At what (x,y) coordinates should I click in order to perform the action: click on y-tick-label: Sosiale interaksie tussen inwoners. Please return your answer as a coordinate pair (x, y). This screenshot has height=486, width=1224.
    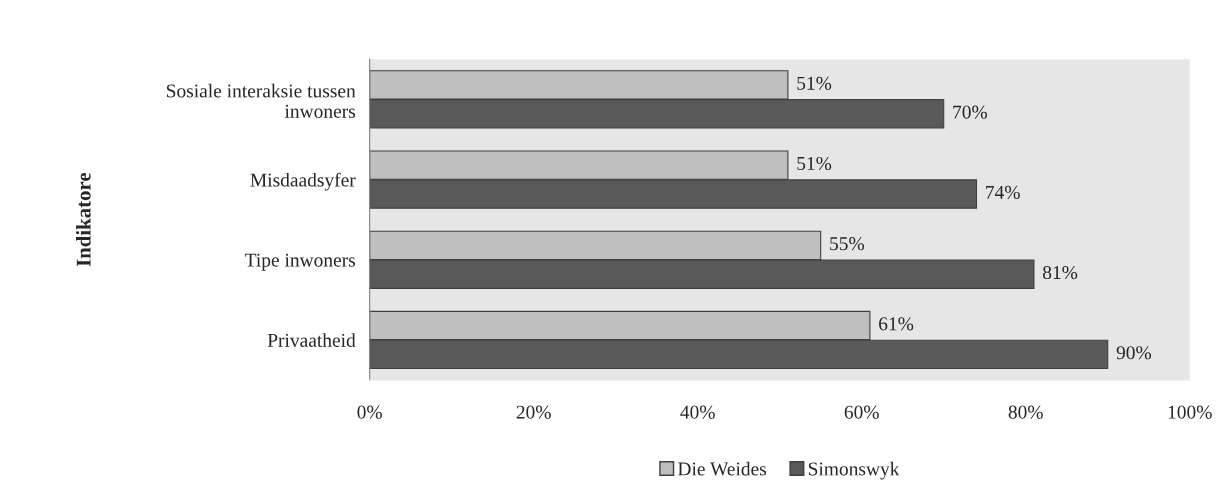
    Looking at the image, I should click on (261, 100).